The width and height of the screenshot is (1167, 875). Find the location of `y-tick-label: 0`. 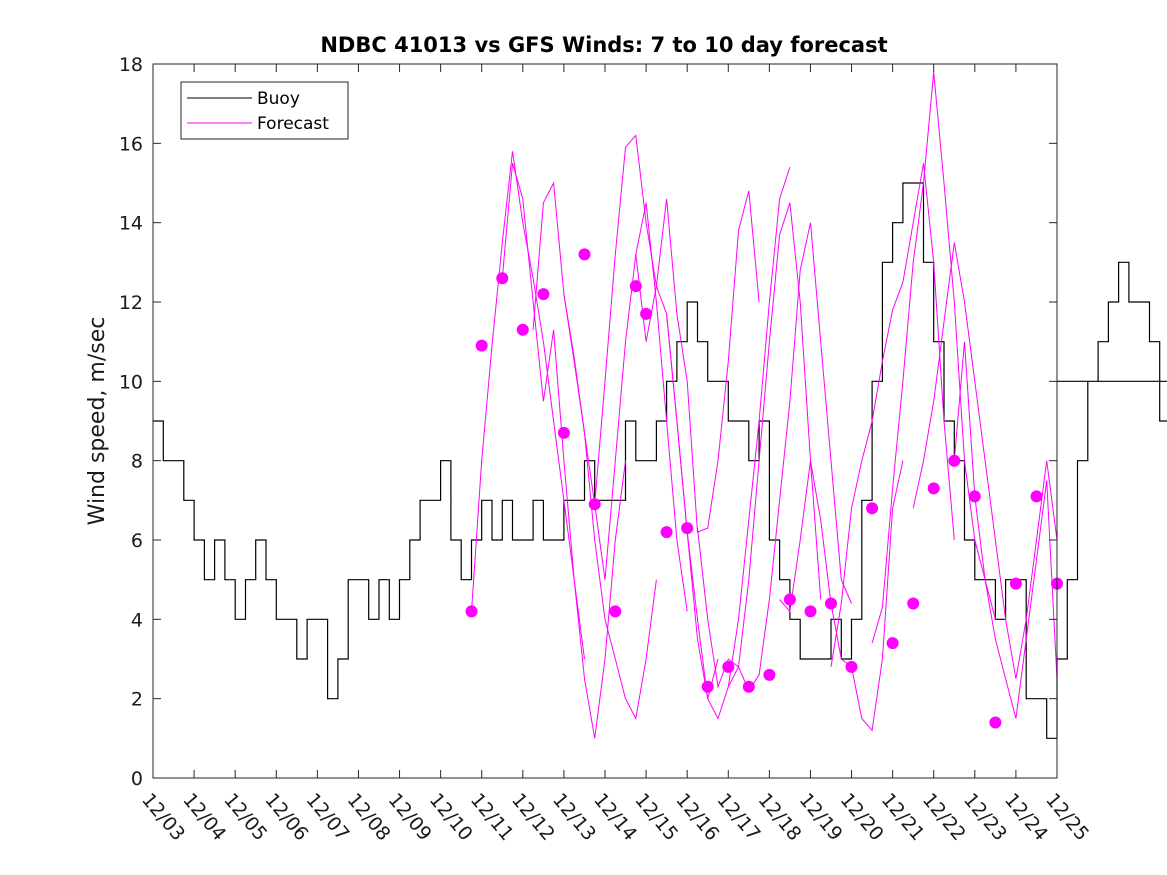

y-tick-label: 0 is located at coordinates (137, 779).